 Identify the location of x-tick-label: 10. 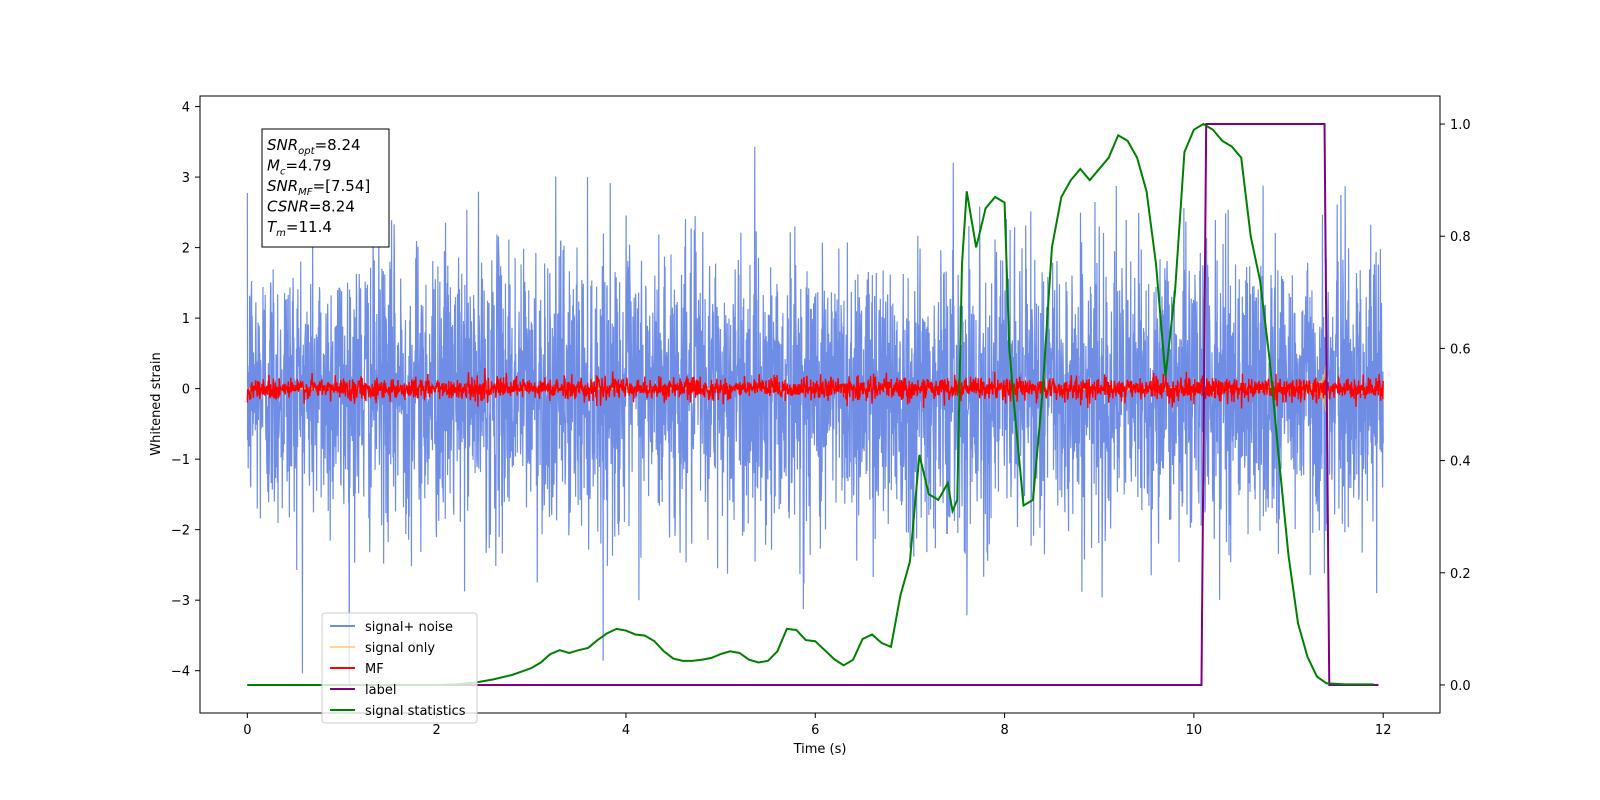
(1194, 730).